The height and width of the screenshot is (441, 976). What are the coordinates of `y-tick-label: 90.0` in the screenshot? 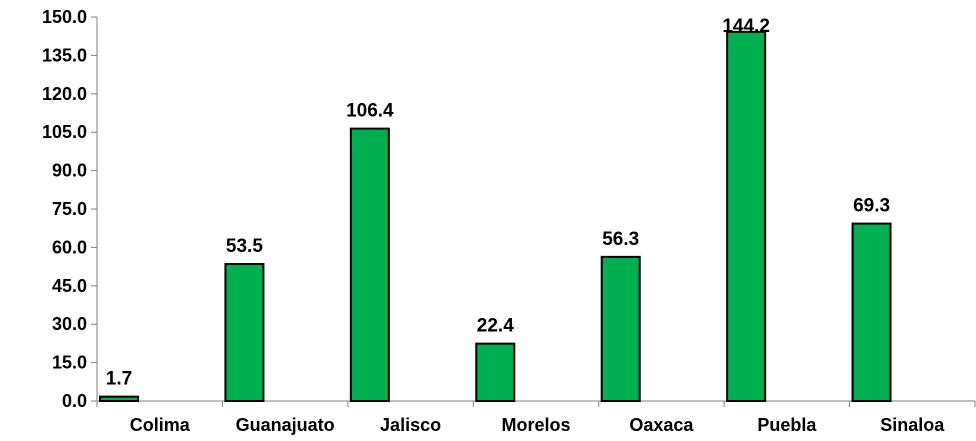 It's located at (69, 171).